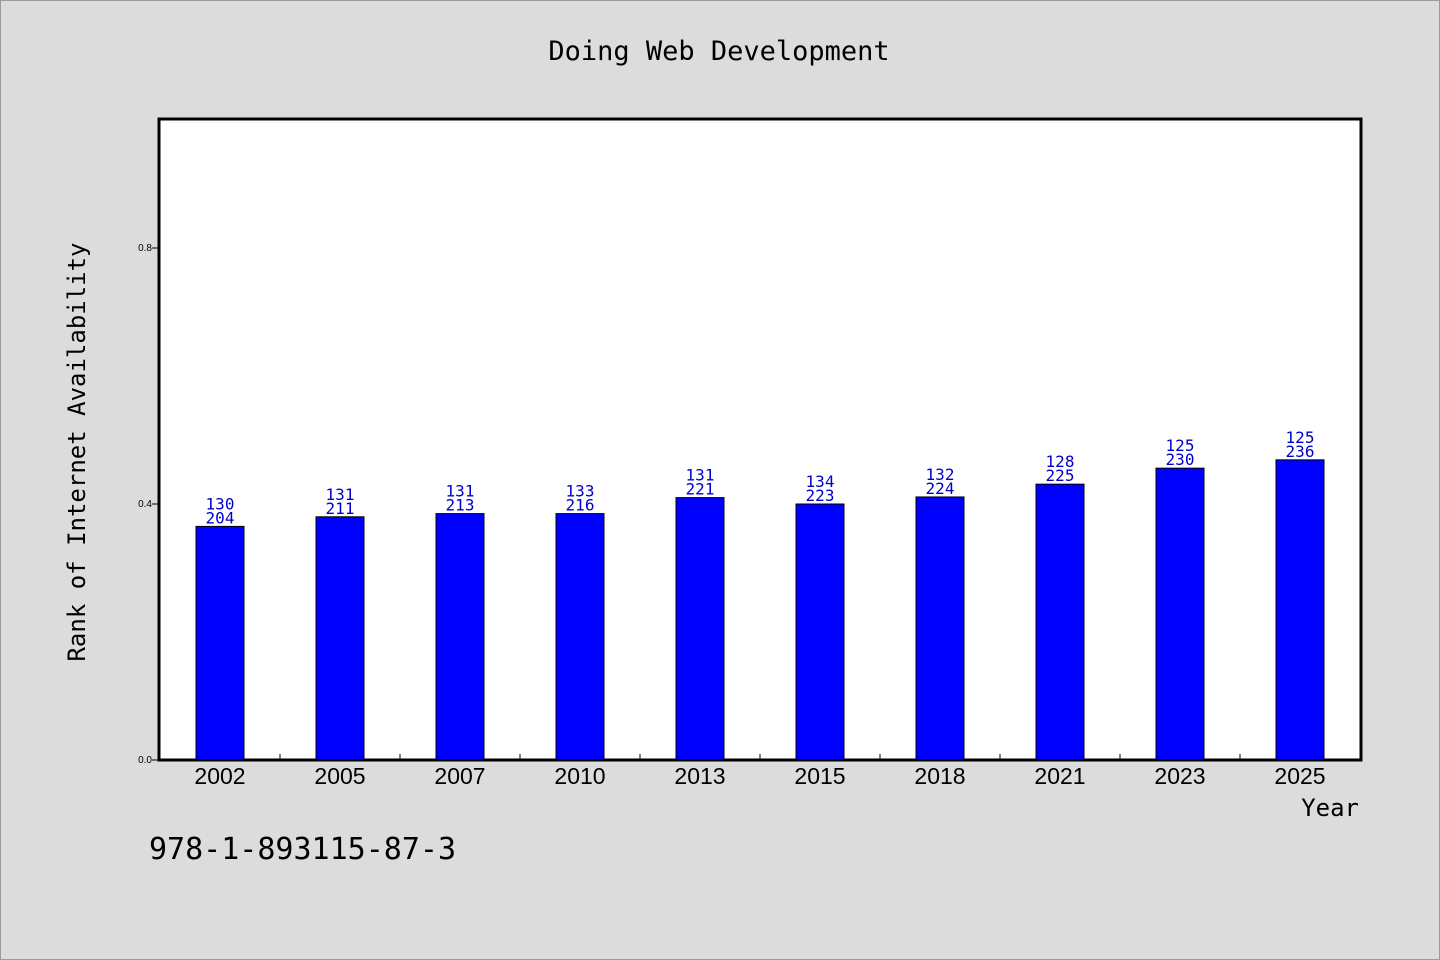 The image size is (1440, 960). I want to click on x-tick-label: 2002, so click(219, 776).